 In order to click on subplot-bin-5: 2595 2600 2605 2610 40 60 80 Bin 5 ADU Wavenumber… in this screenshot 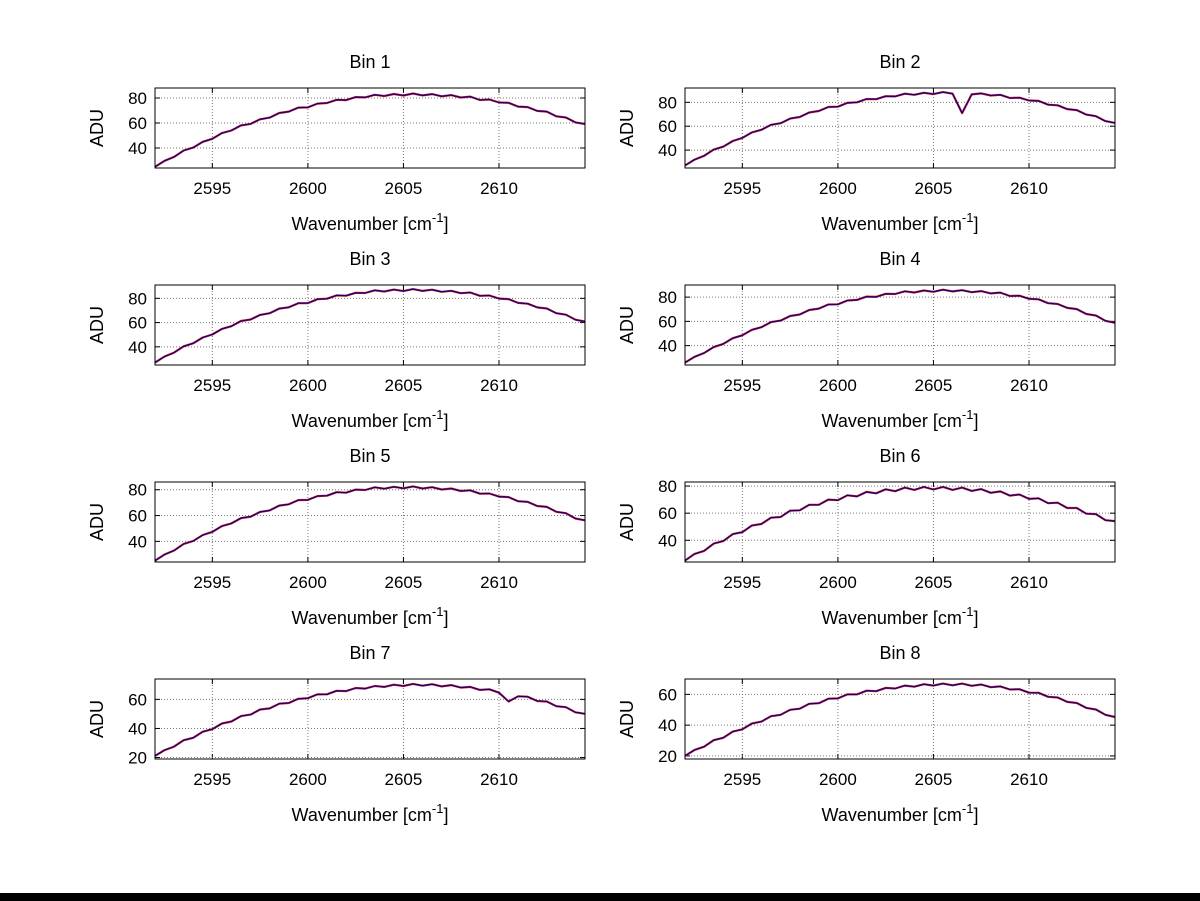, I will do `click(336, 537)`.